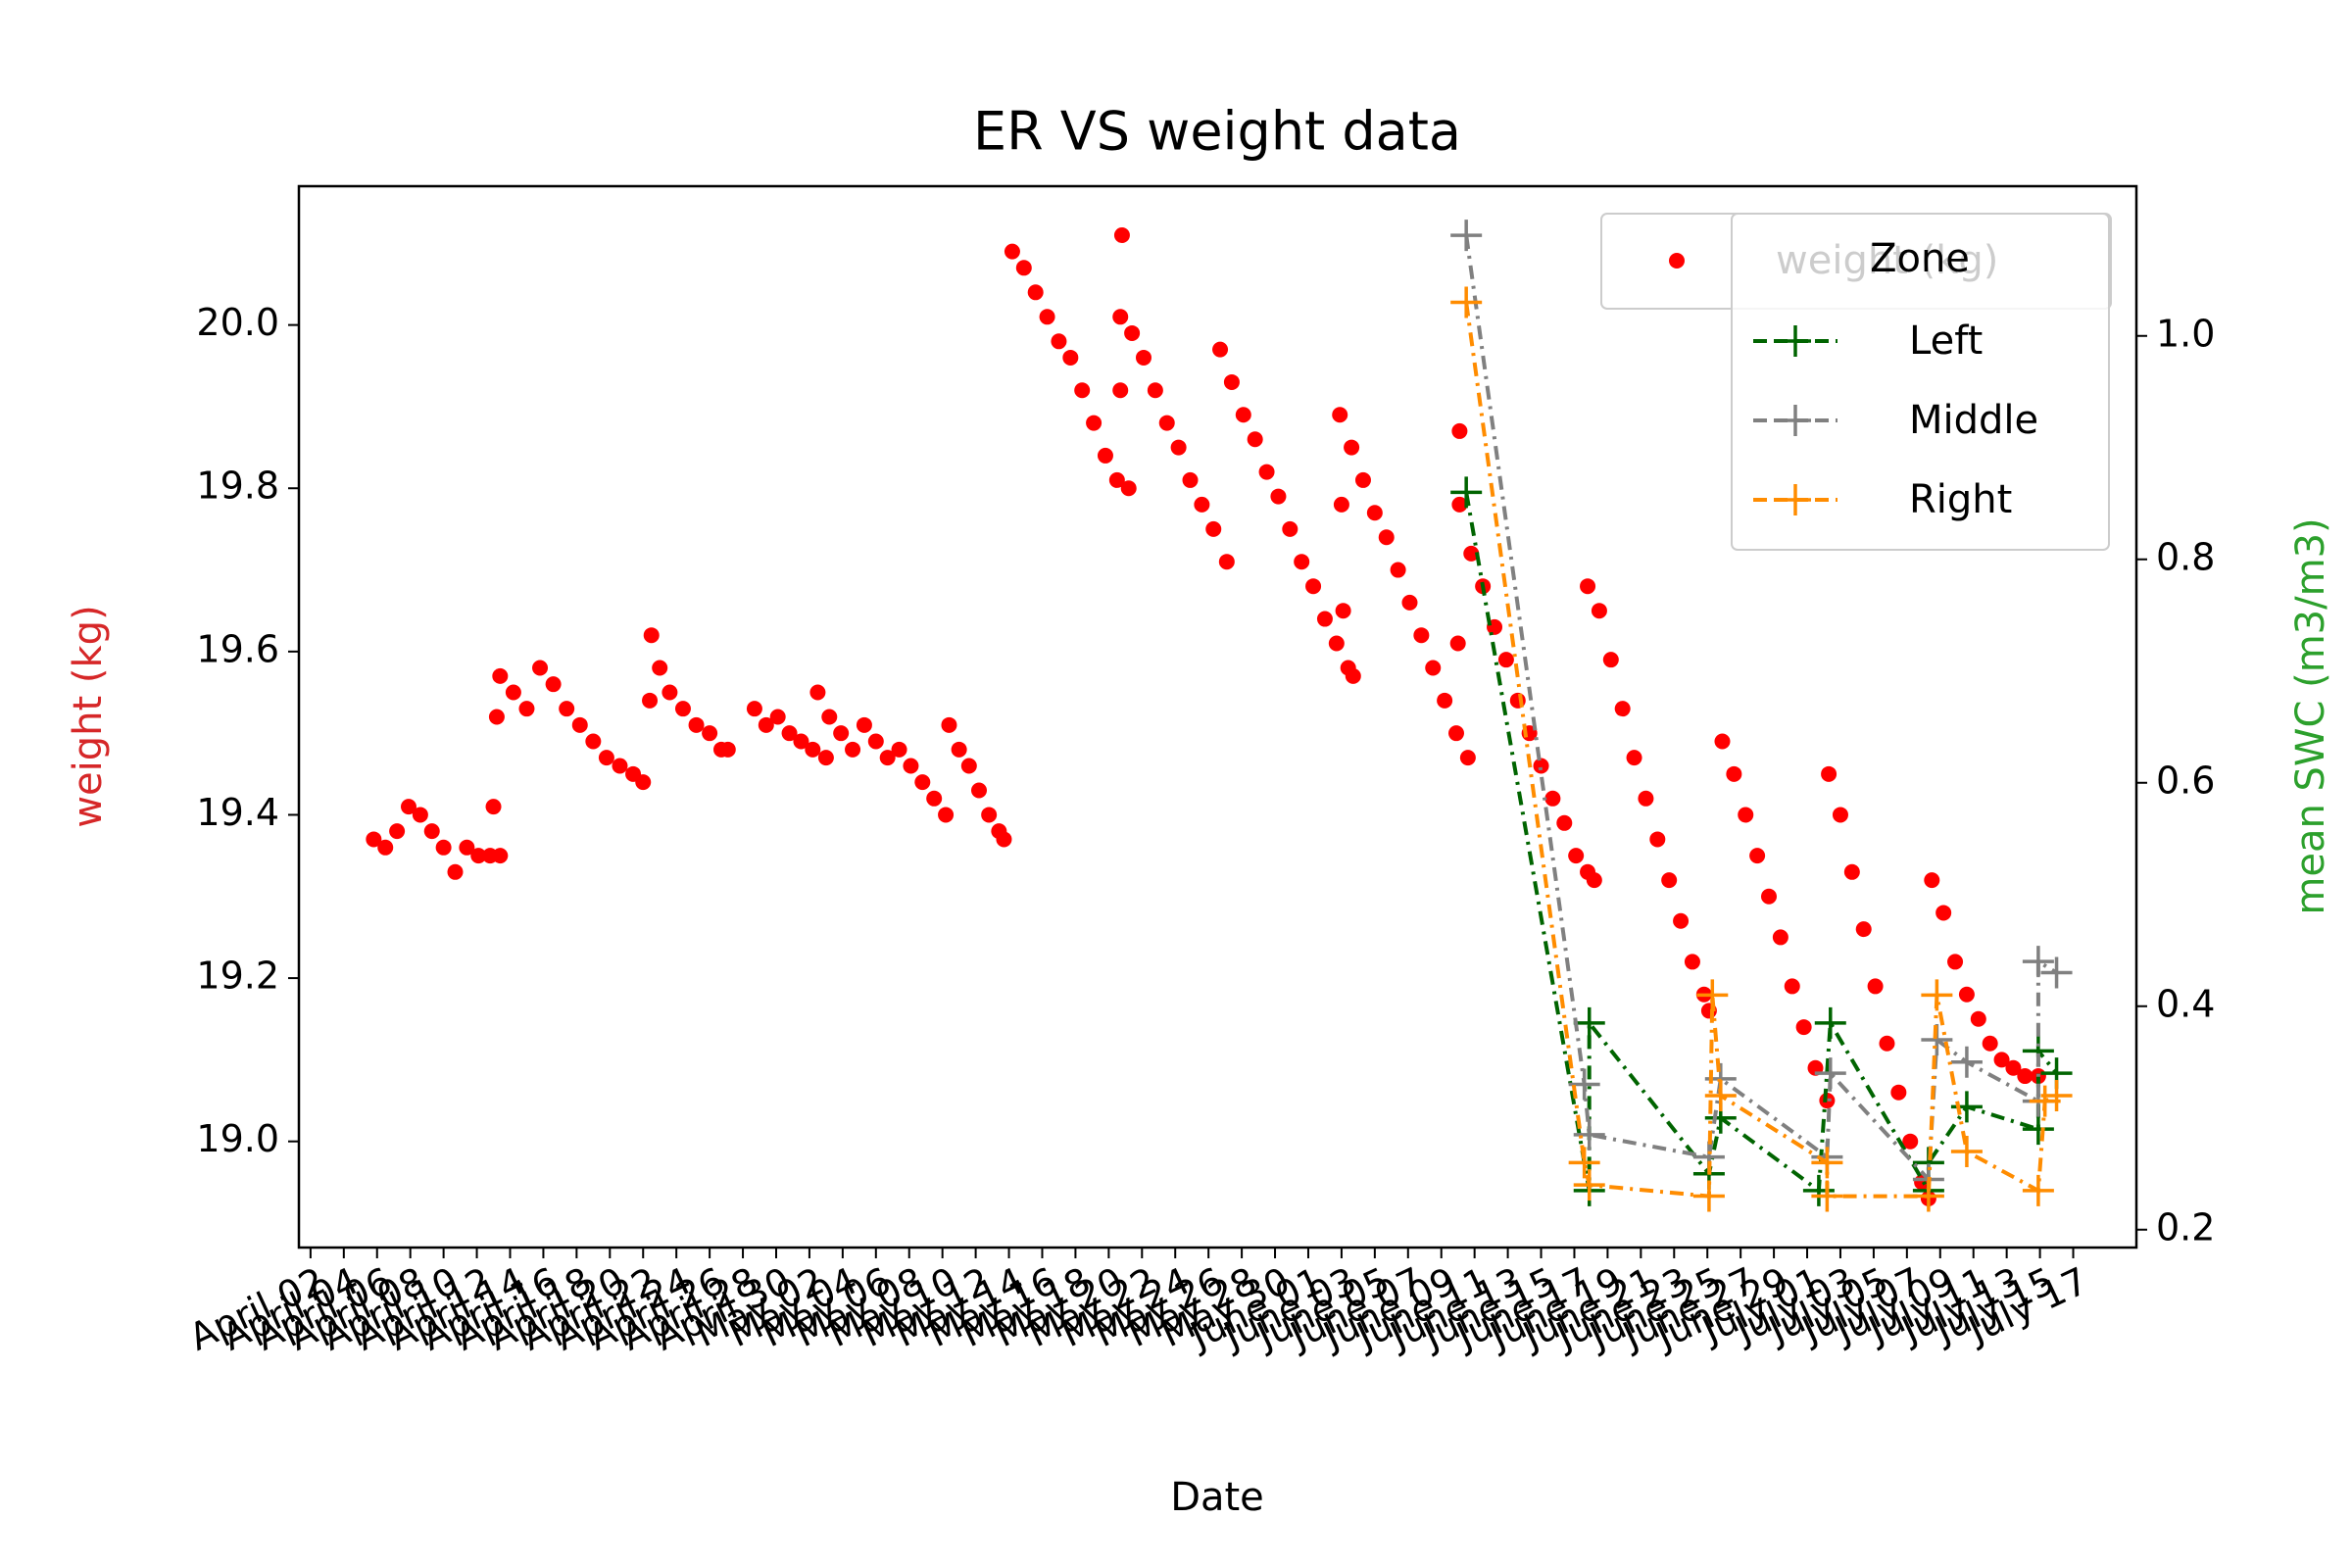  Describe the element at coordinates (237, 486) in the screenshot. I see `y-tick-label: 19.8` at that location.